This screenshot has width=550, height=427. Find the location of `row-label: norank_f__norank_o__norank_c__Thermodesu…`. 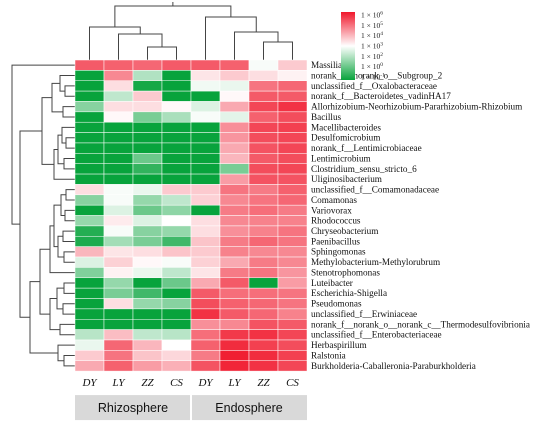

row-label: norank_f__norank_o__norank_c__Thermodesu… is located at coordinates (420, 324).